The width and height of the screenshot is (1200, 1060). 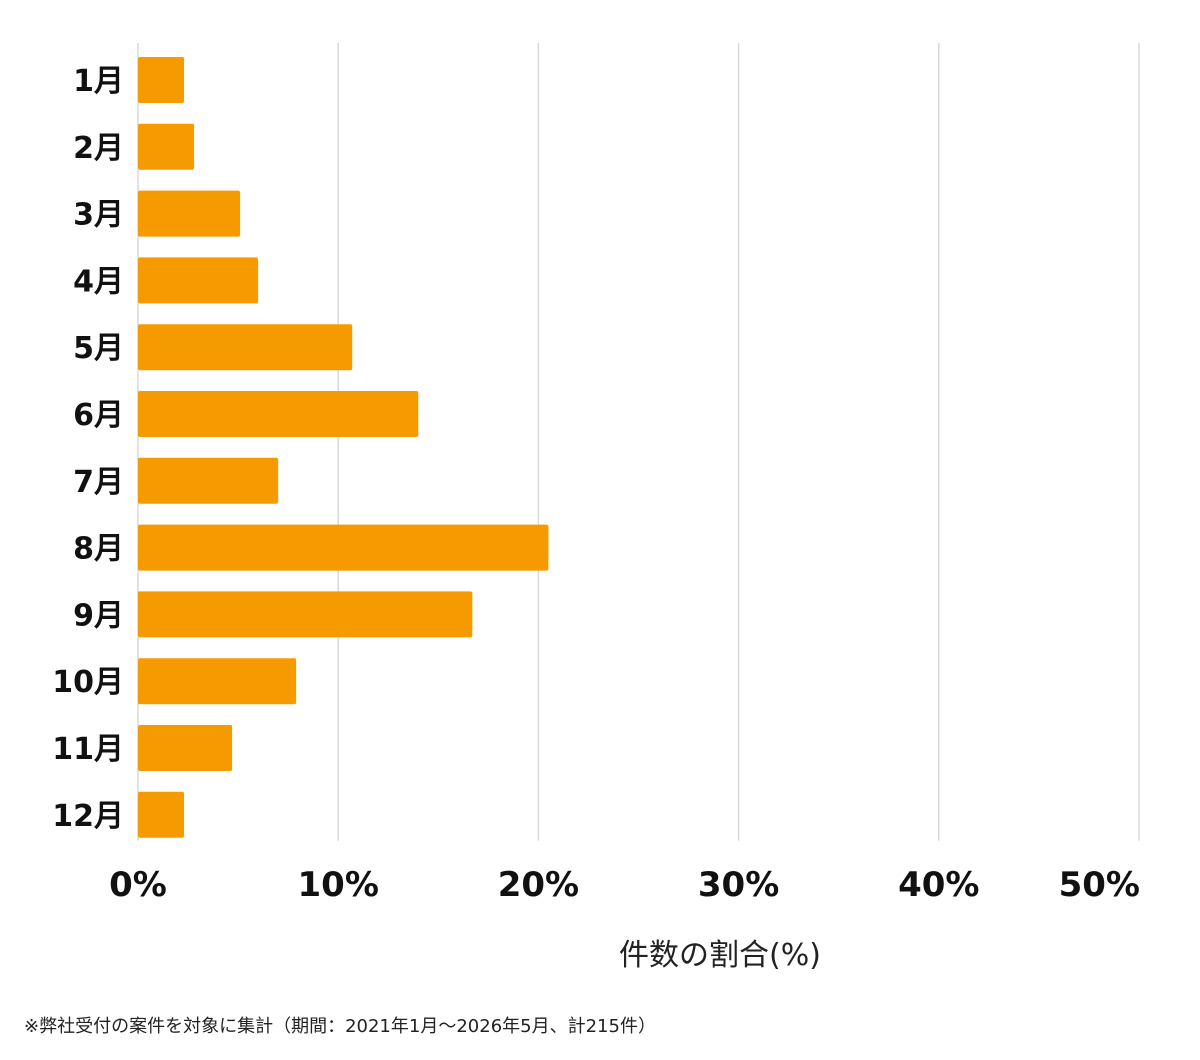 I want to click on category-label-11: 11月, so click(x=88, y=749).